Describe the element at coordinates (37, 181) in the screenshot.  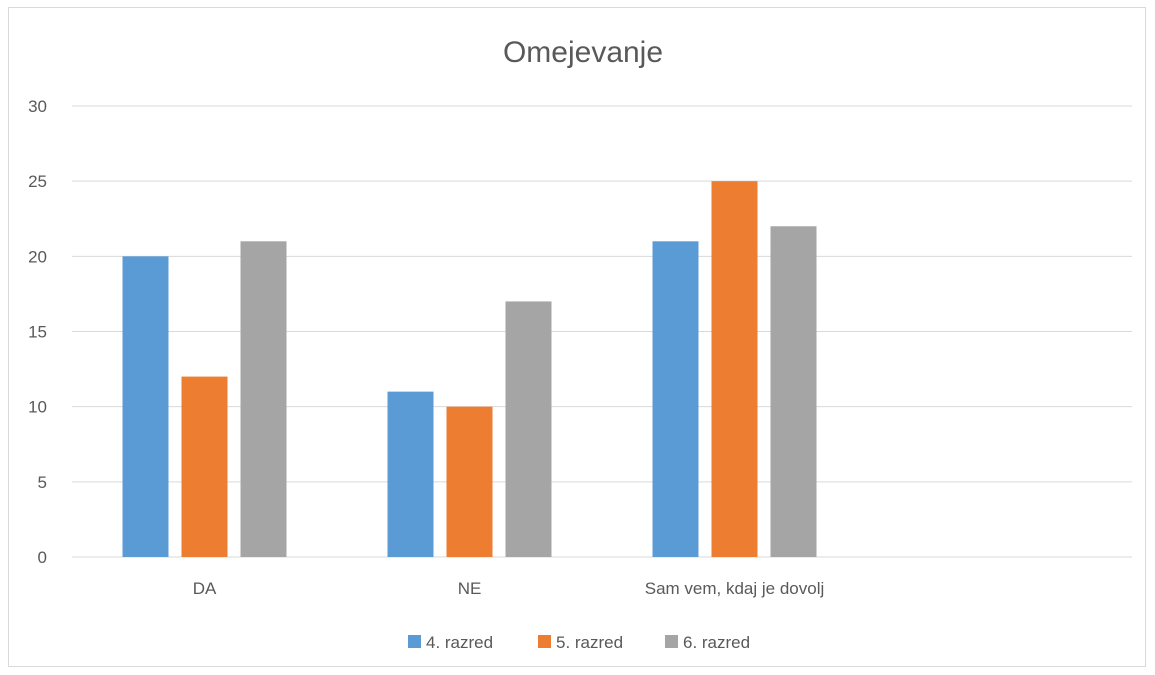
I see `y-tick-label: 25` at that location.